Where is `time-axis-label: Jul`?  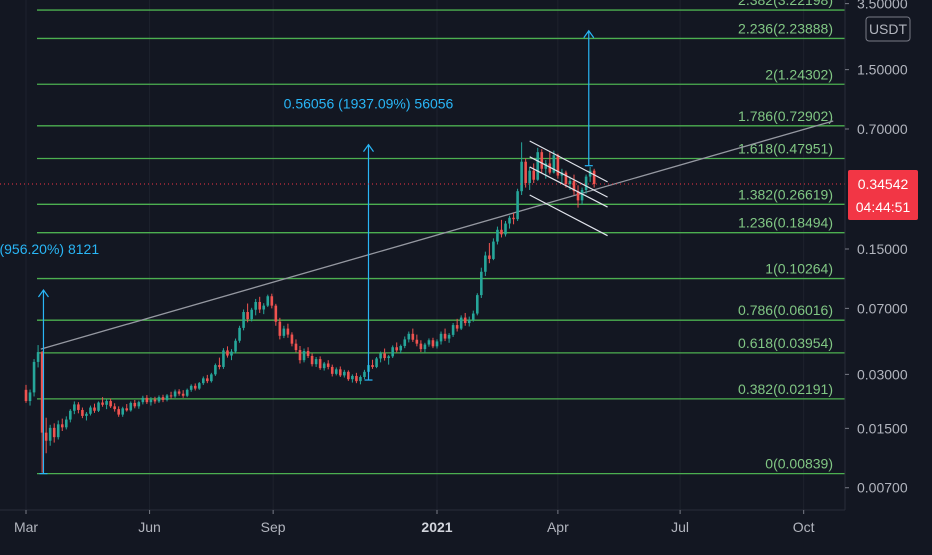
time-axis-label: Jul is located at coordinates (680, 527).